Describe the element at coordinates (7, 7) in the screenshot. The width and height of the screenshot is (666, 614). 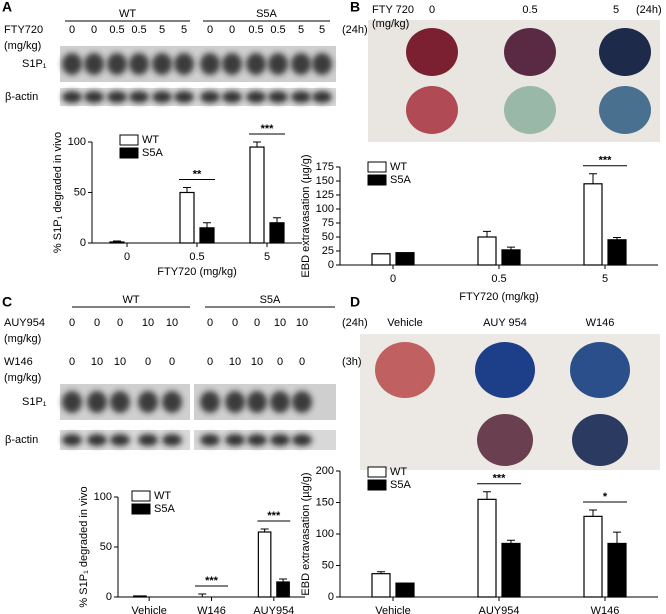
I see `panel-label: A` at that location.